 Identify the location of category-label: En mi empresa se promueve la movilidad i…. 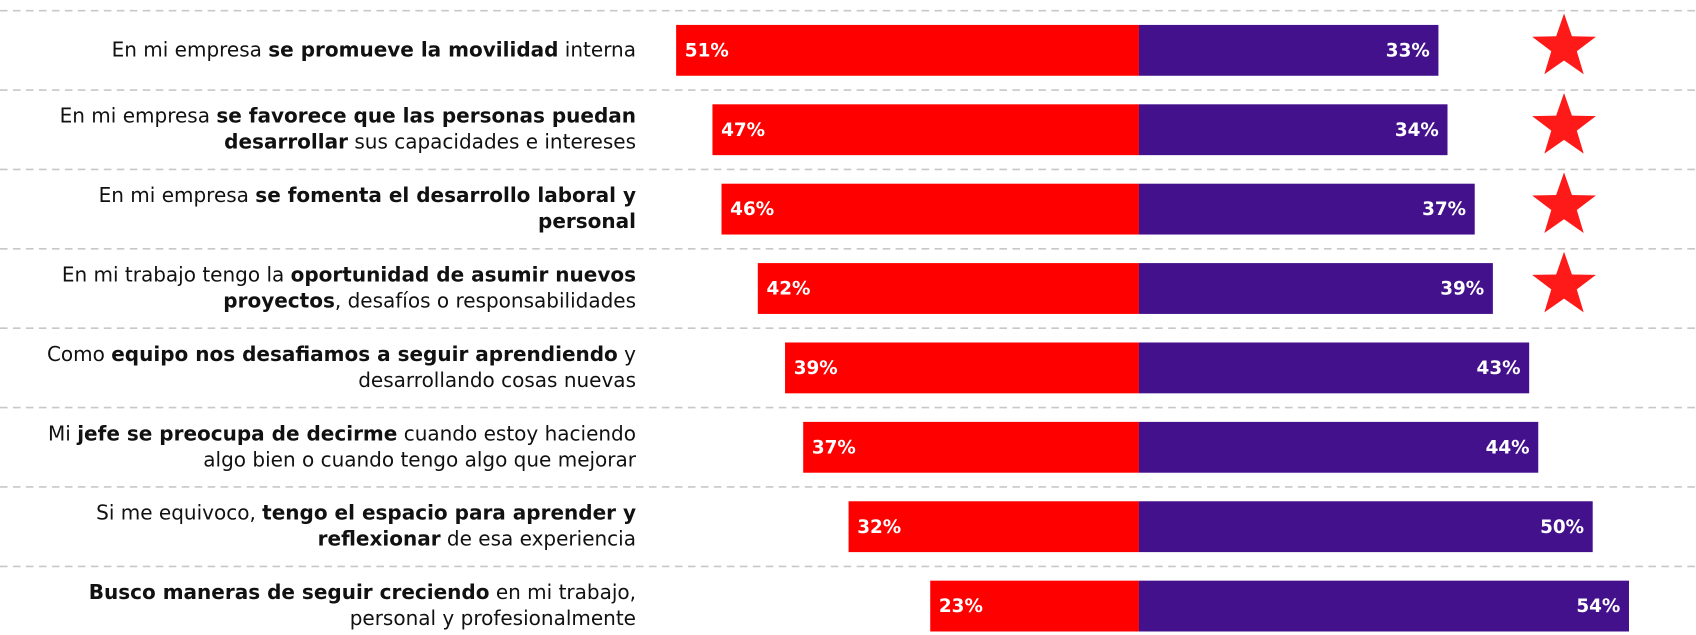
(374, 49).